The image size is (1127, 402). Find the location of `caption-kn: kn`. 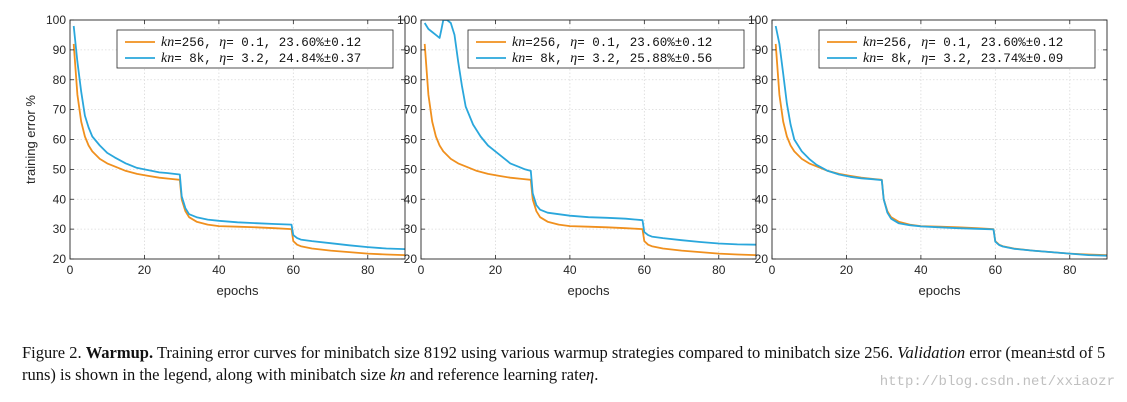

caption-kn: kn is located at coordinates (397, 374).